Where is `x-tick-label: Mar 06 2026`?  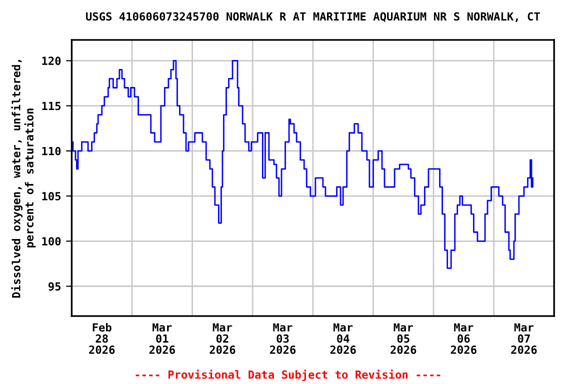
x-tick-label: Mar 06 2026 is located at coordinates (463, 338).